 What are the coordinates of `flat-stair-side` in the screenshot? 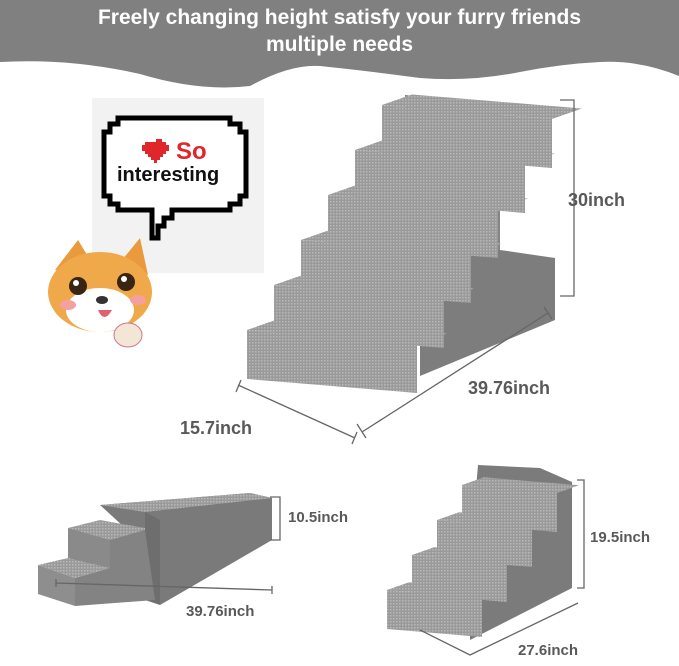 It's located at (186, 549).